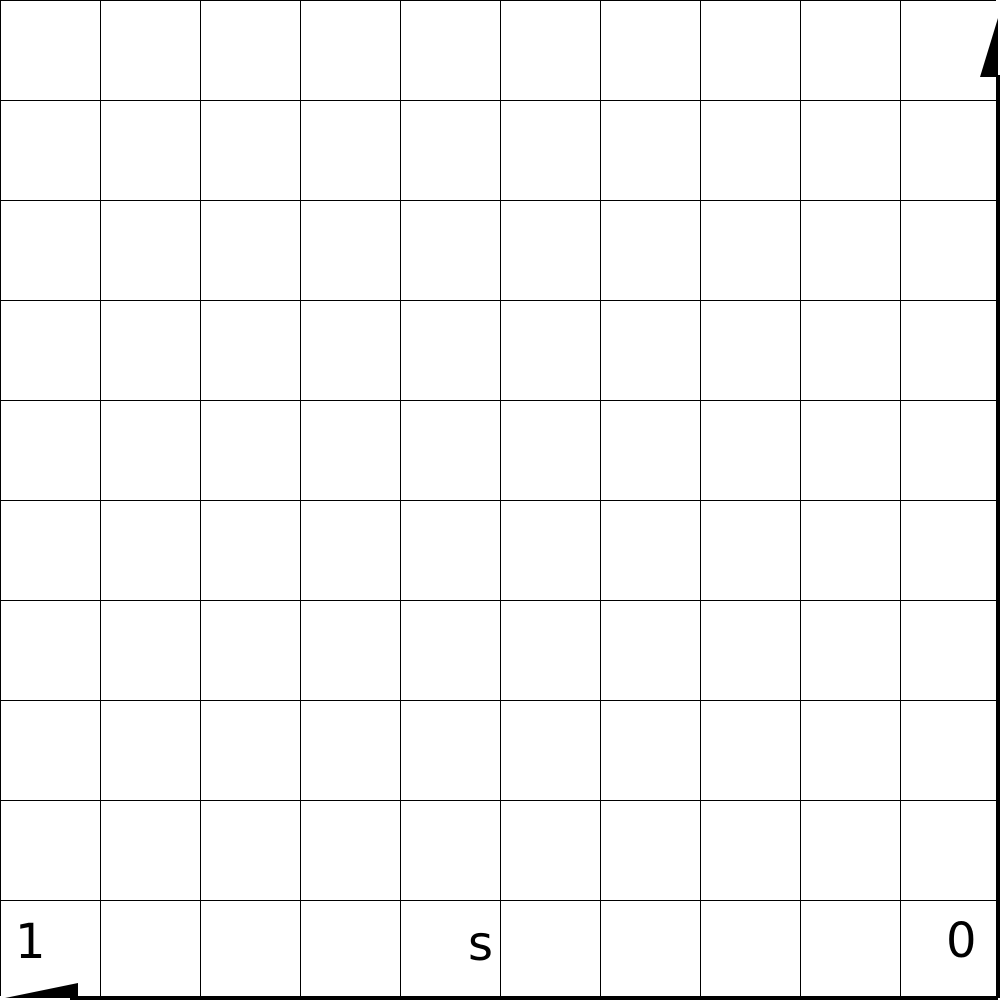 This screenshot has height=1000, width=1000. What do you see at coordinates (961, 941) in the screenshot?
I see `label-right: 0` at bounding box center [961, 941].